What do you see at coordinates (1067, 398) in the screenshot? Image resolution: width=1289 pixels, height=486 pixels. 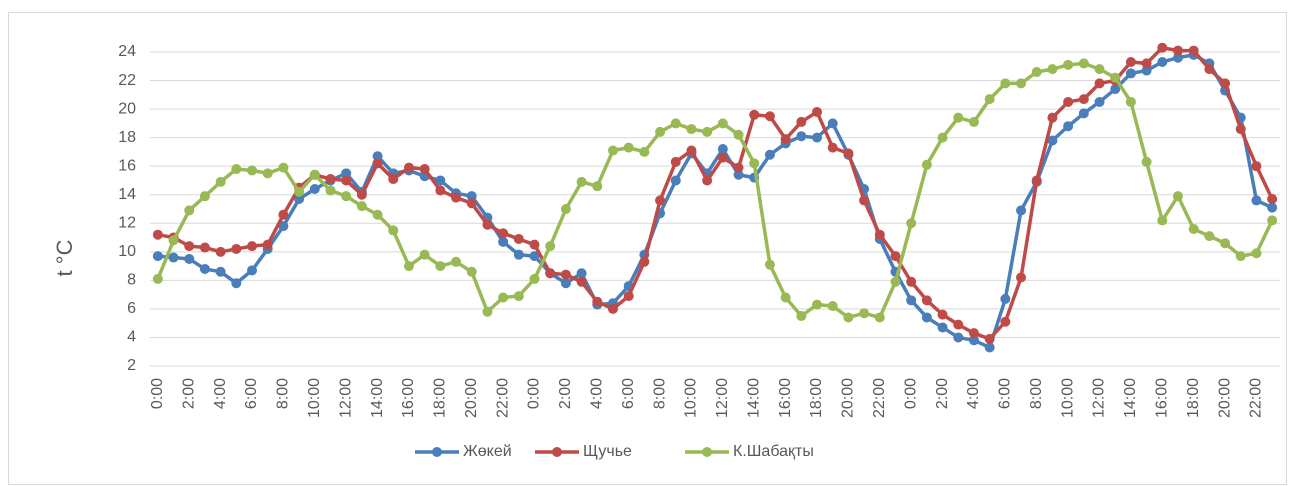 I see `x-tick-label: 10:00` at bounding box center [1067, 398].